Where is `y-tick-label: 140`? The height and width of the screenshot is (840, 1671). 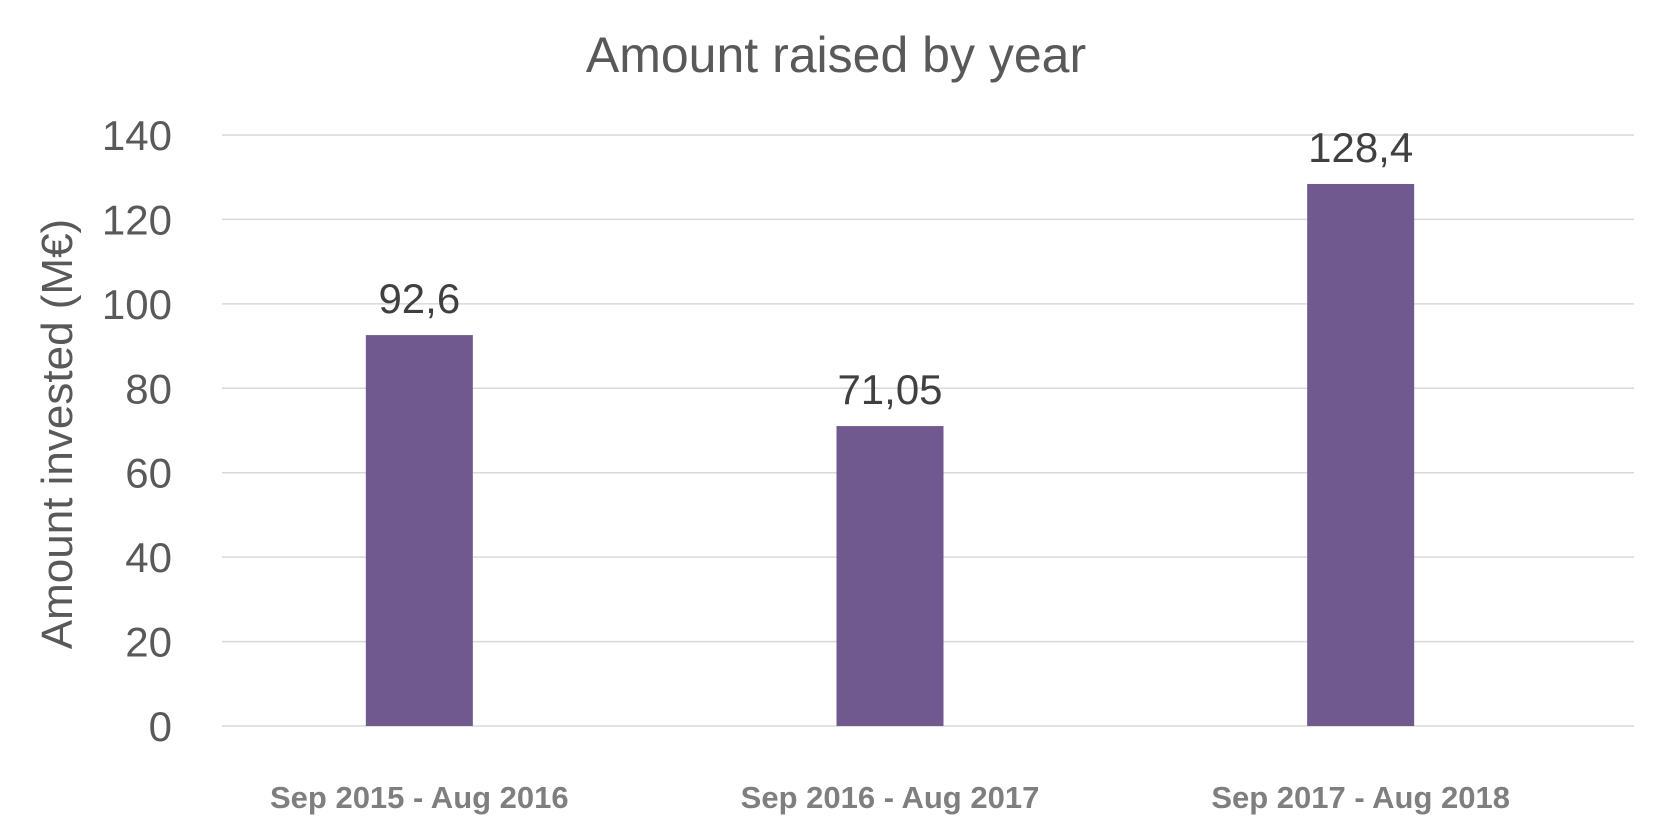 y-tick-label: 140 is located at coordinates (137, 135).